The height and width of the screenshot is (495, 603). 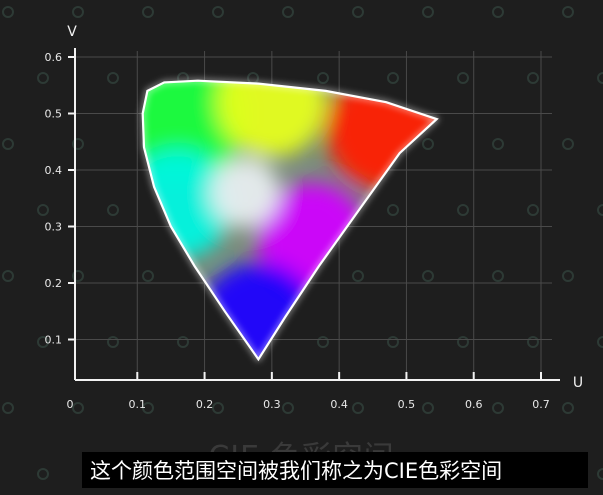 What do you see at coordinates (541, 404) in the screenshot?
I see `x-tick-label: 0.7` at bounding box center [541, 404].